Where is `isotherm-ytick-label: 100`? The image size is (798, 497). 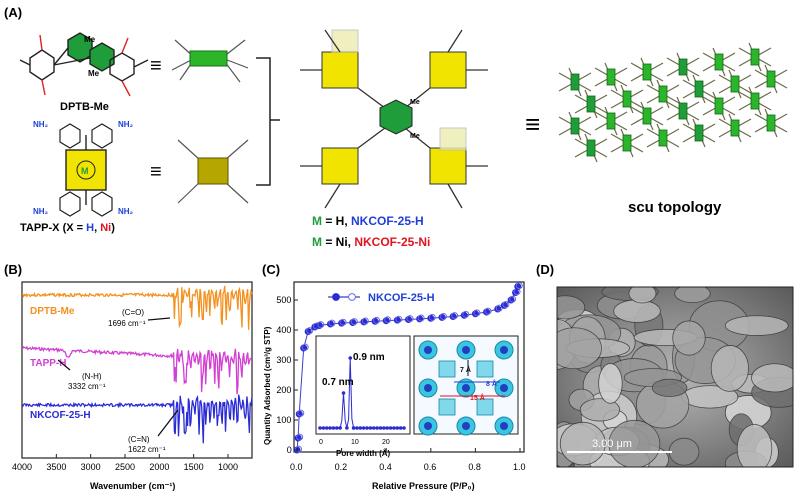
isotherm-ytick-label: 100 is located at coordinates (283, 420).